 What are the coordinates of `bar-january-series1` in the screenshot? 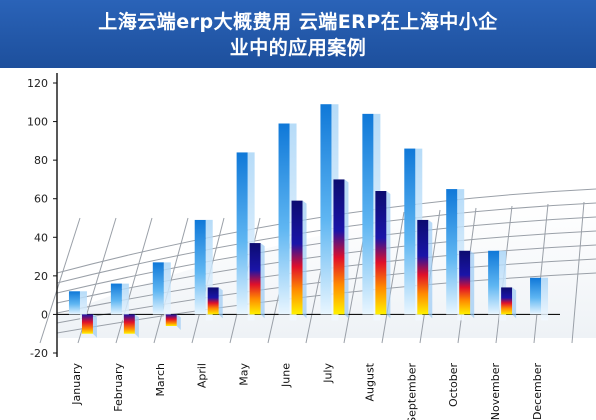 It's located at (74, 303).